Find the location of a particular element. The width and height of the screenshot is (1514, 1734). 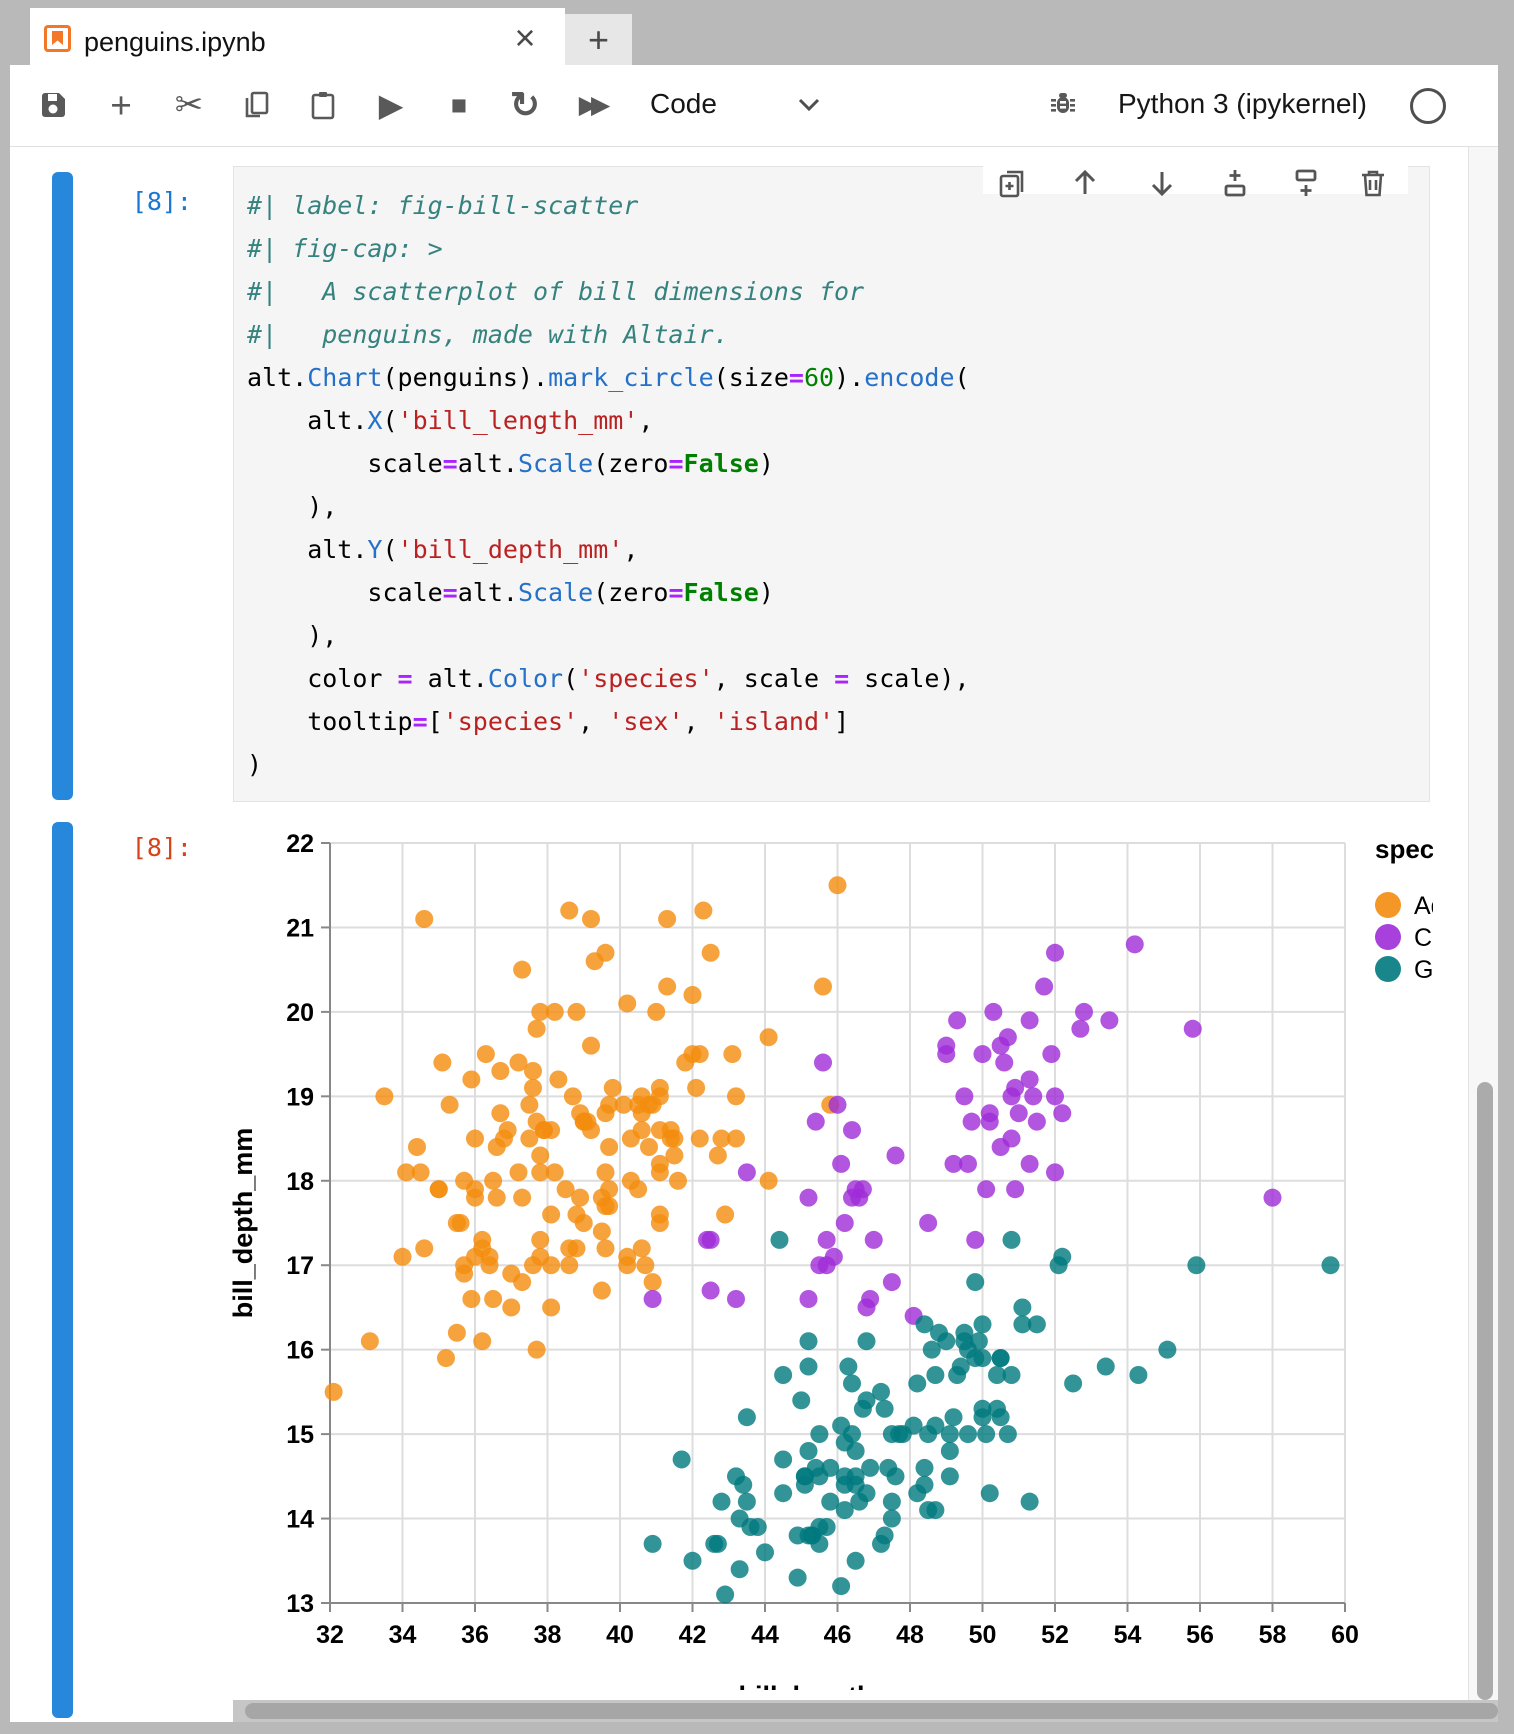

run-cell-icon: ▶ is located at coordinates (391, 105).